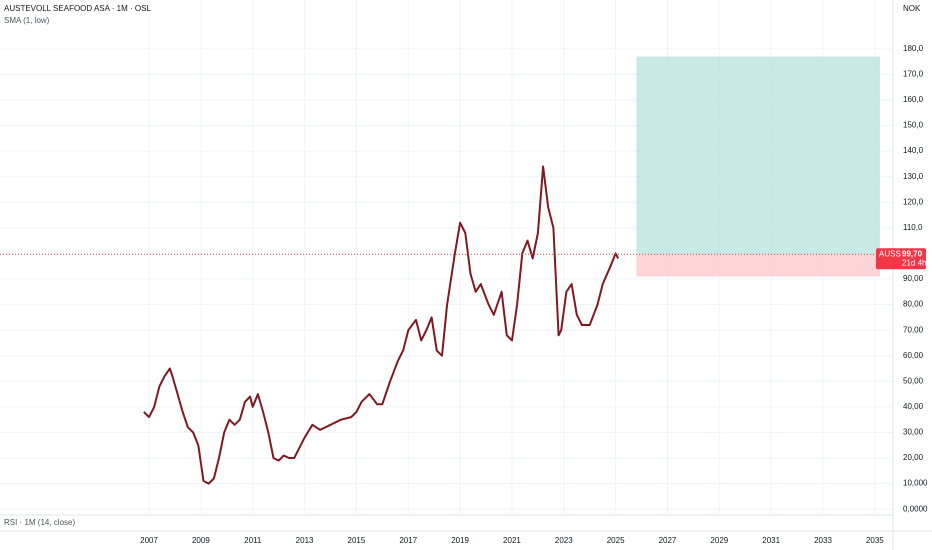 The height and width of the screenshot is (550, 932). What do you see at coordinates (913, 304) in the screenshot?
I see `y-tick-label: 80,00` at bounding box center [913, 304].